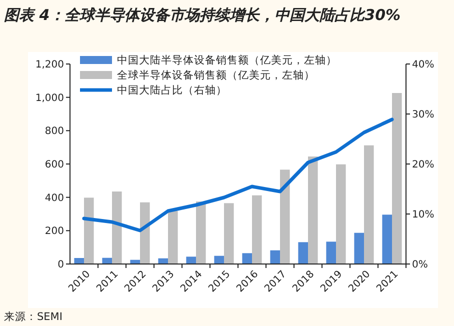 The image size is (454, 326). I want to click on source-note: 来源：SEMI, so click(33, 316).